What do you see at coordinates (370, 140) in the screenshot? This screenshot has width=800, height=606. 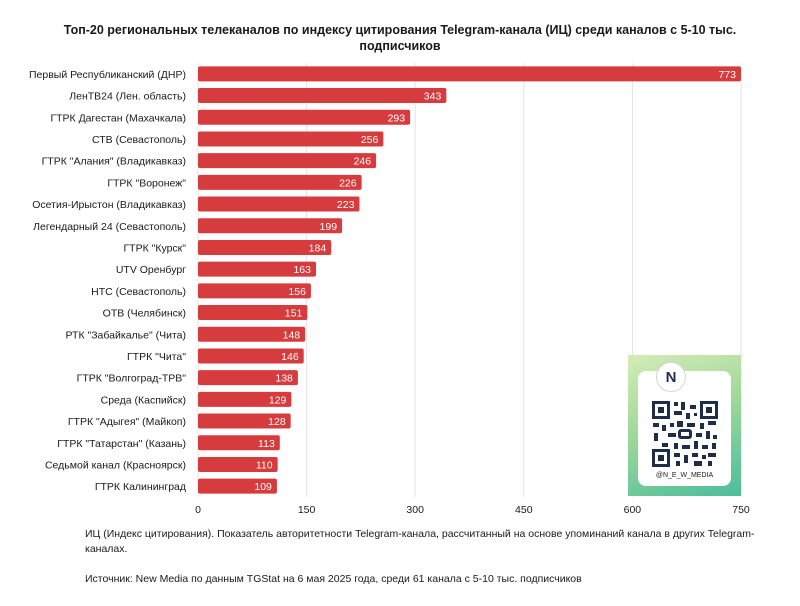 I see `data-label: 256` at bounding box center [370, 140].